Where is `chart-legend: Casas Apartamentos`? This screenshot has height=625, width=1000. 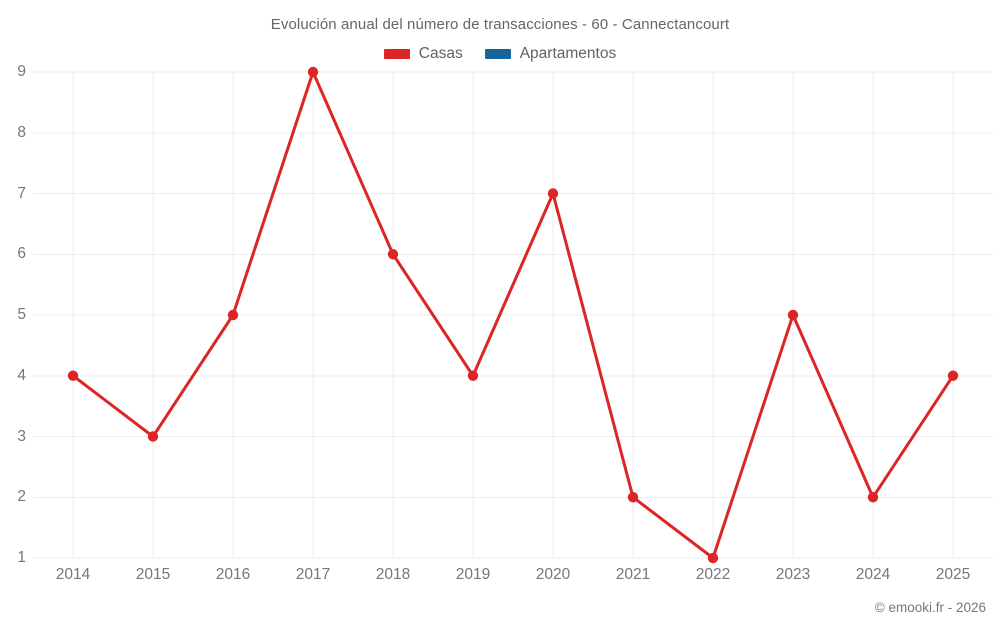
chart-legend: Casas Apartamentos is located at coordinates (500, 54).